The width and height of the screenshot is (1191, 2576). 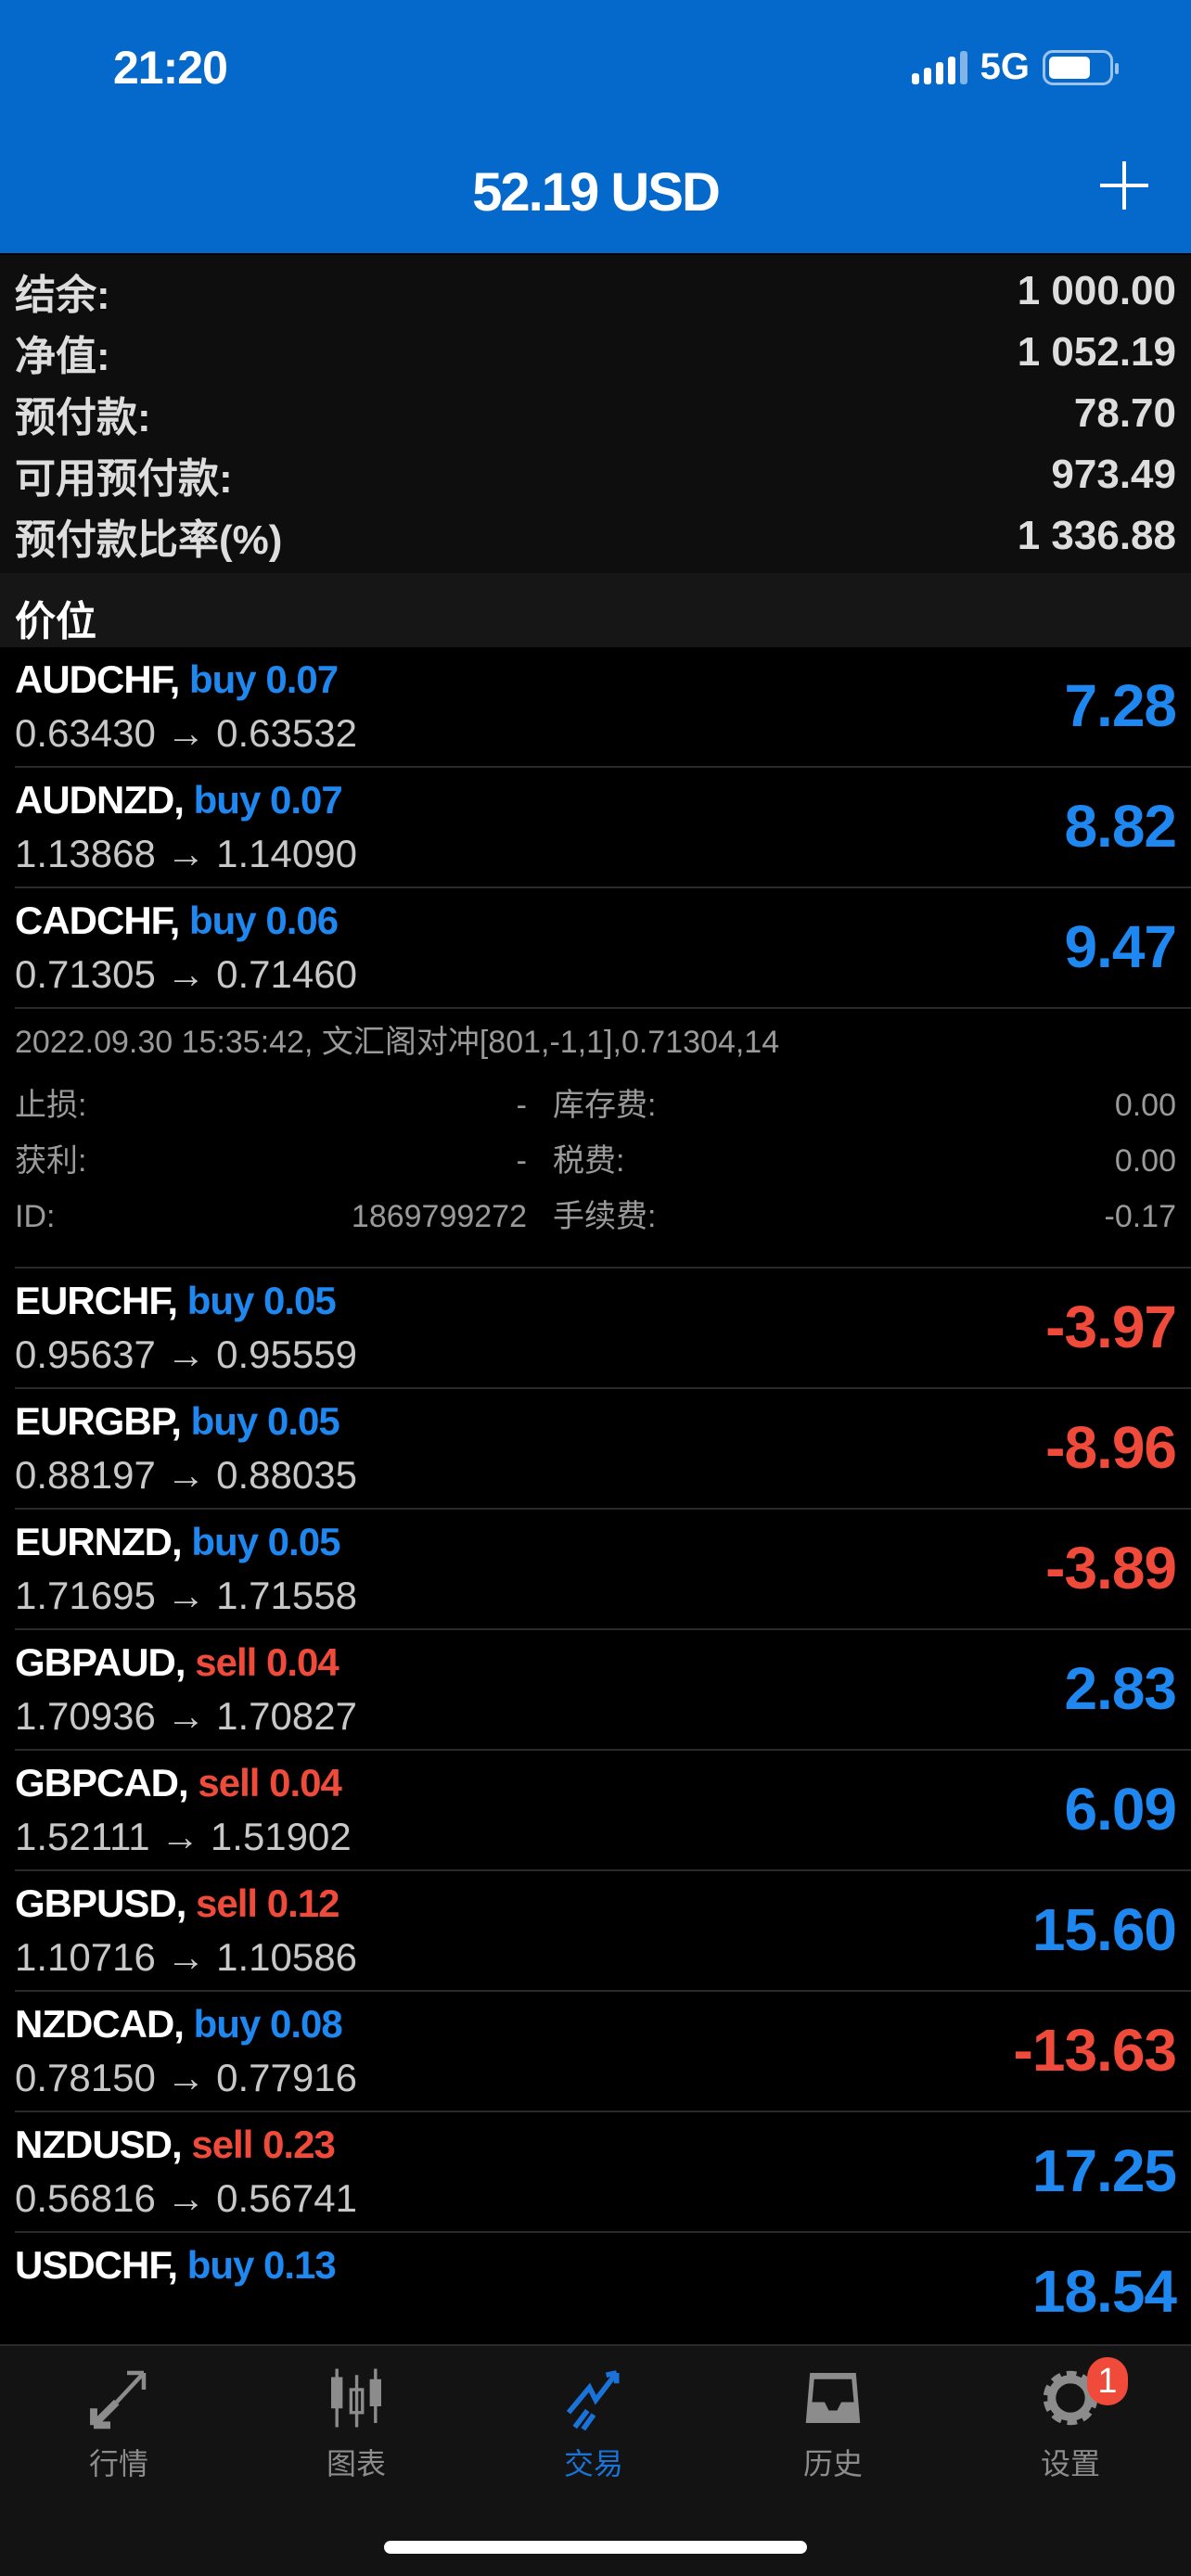 What do you see at coordinates (833, 2424) in the screenshot?
I see `tab-history-inbox: 历史` at bounding box center [833, 2424].